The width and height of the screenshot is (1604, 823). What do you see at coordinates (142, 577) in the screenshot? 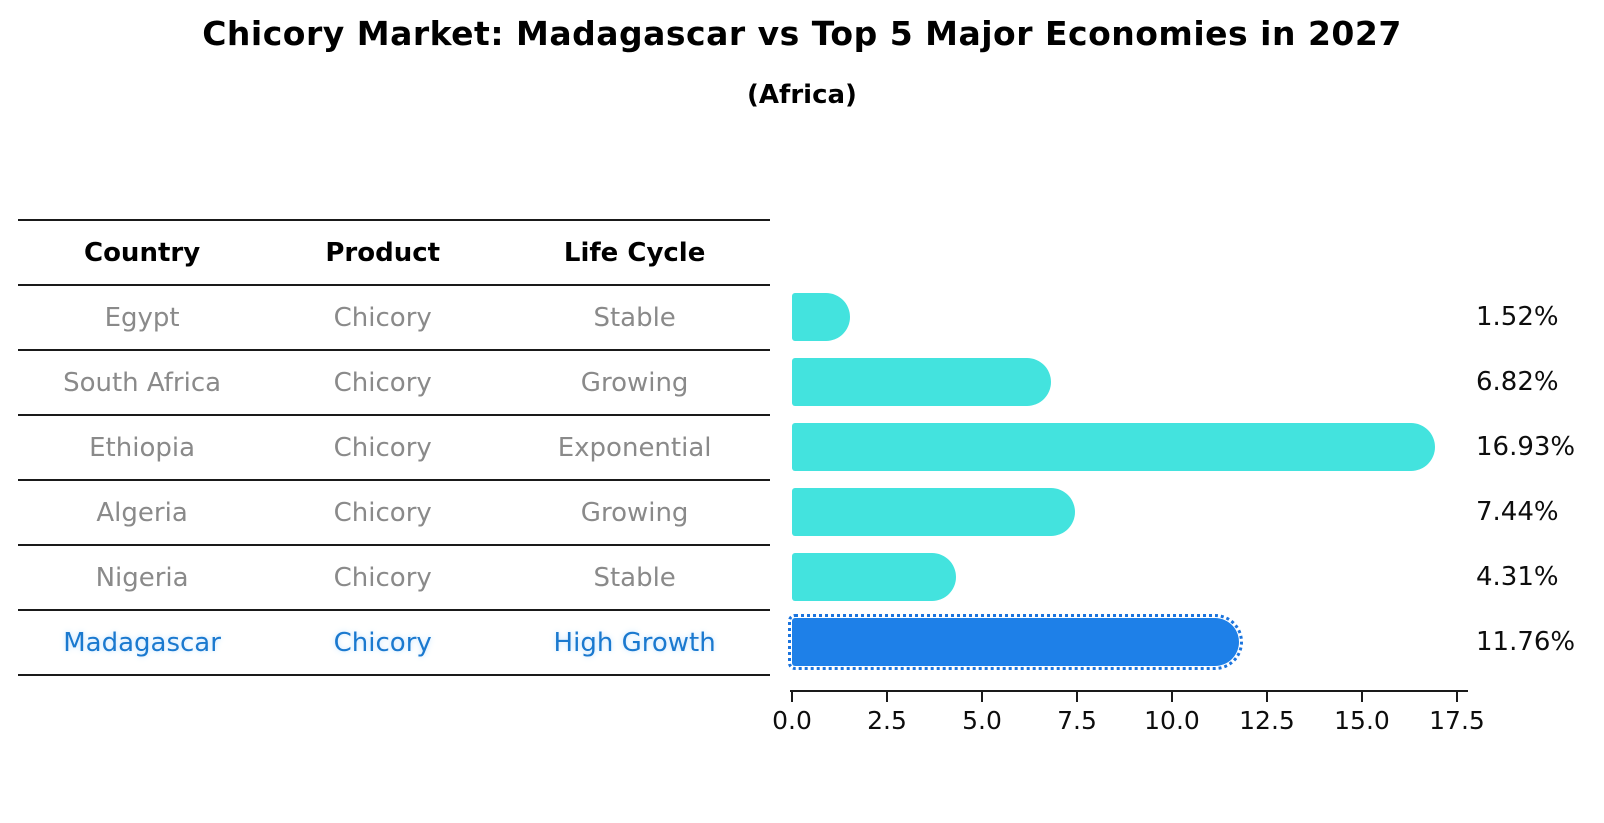
I see `country-cell: Nigeria` at bounding box center [142, 577].